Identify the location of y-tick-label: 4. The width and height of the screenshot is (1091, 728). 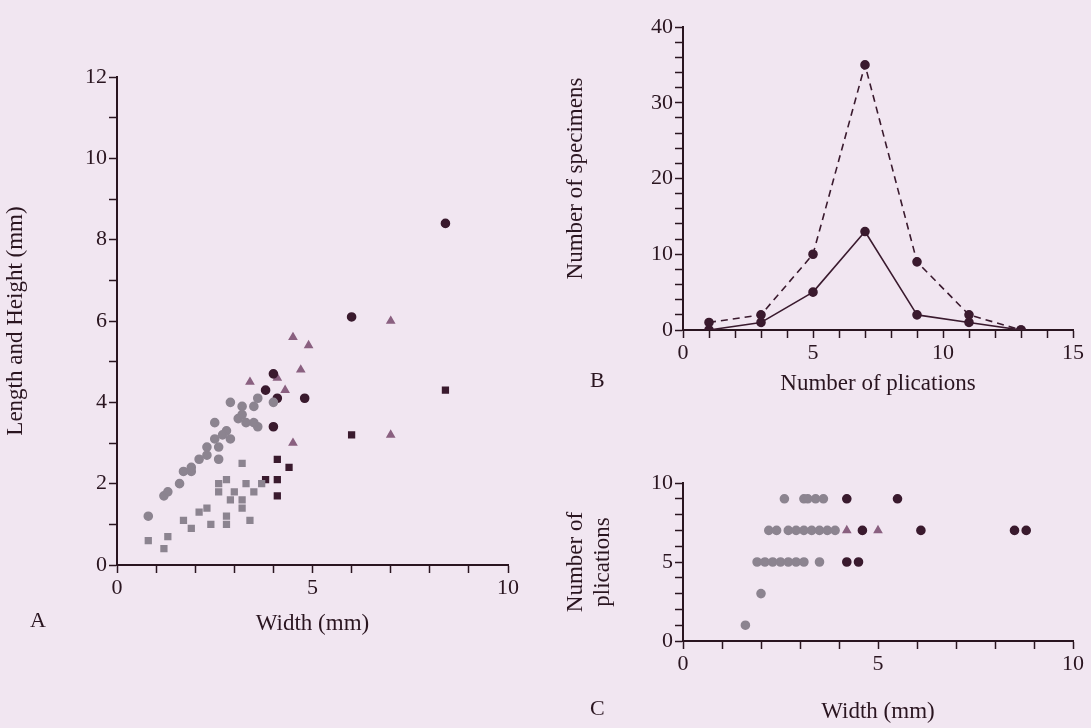
(101, 401).